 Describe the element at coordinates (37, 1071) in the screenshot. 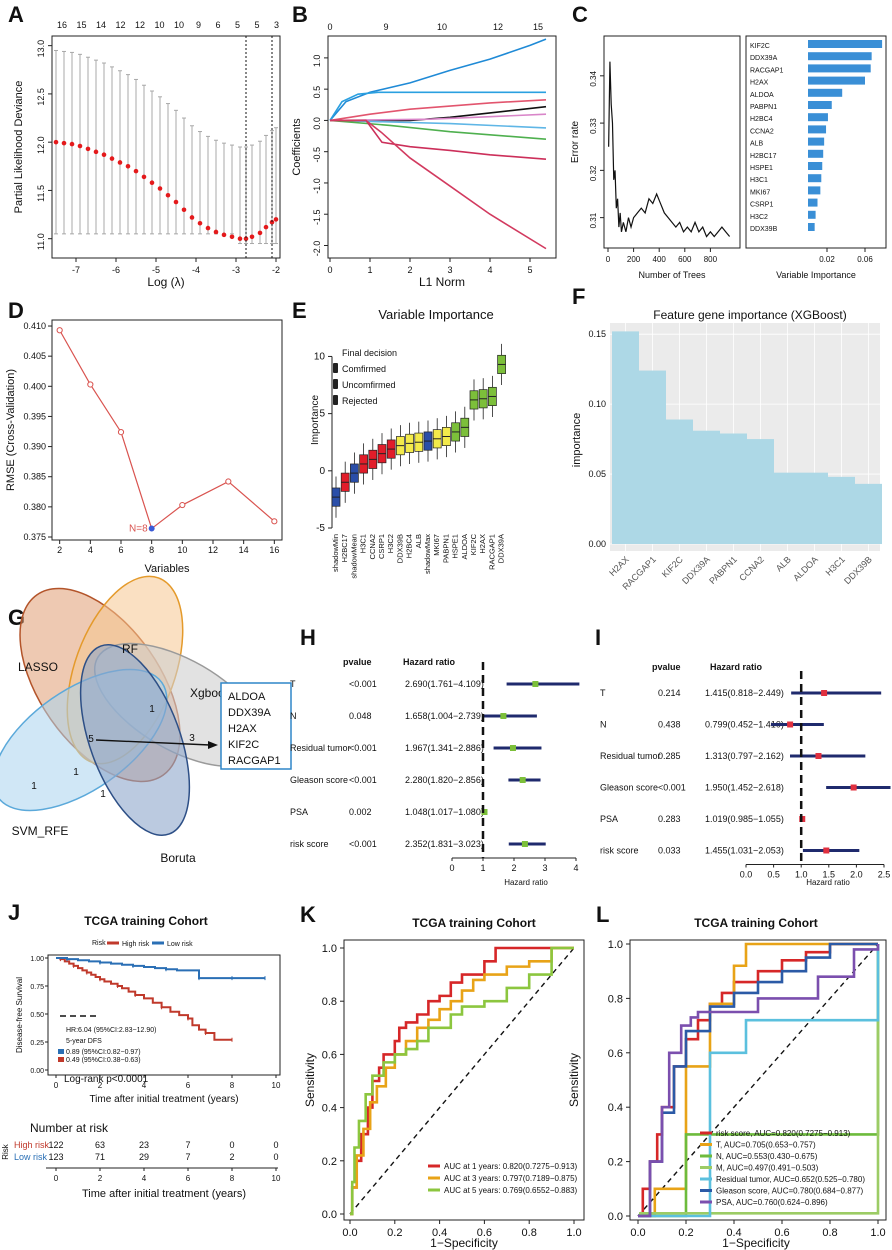

I see `y-tick-label: 0.00` at that location.